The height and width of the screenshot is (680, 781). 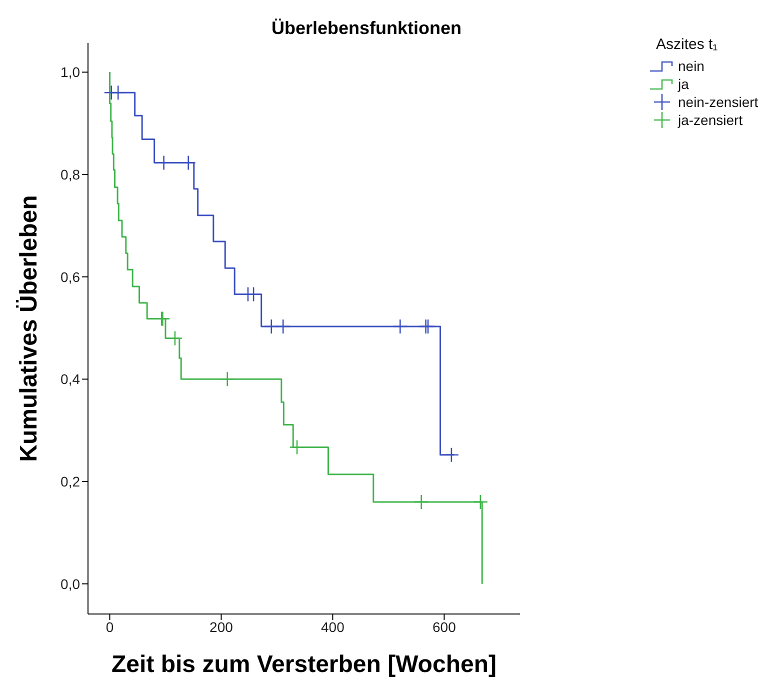 I want to click on x-tick-label: 400, so click(x=333, y=626).